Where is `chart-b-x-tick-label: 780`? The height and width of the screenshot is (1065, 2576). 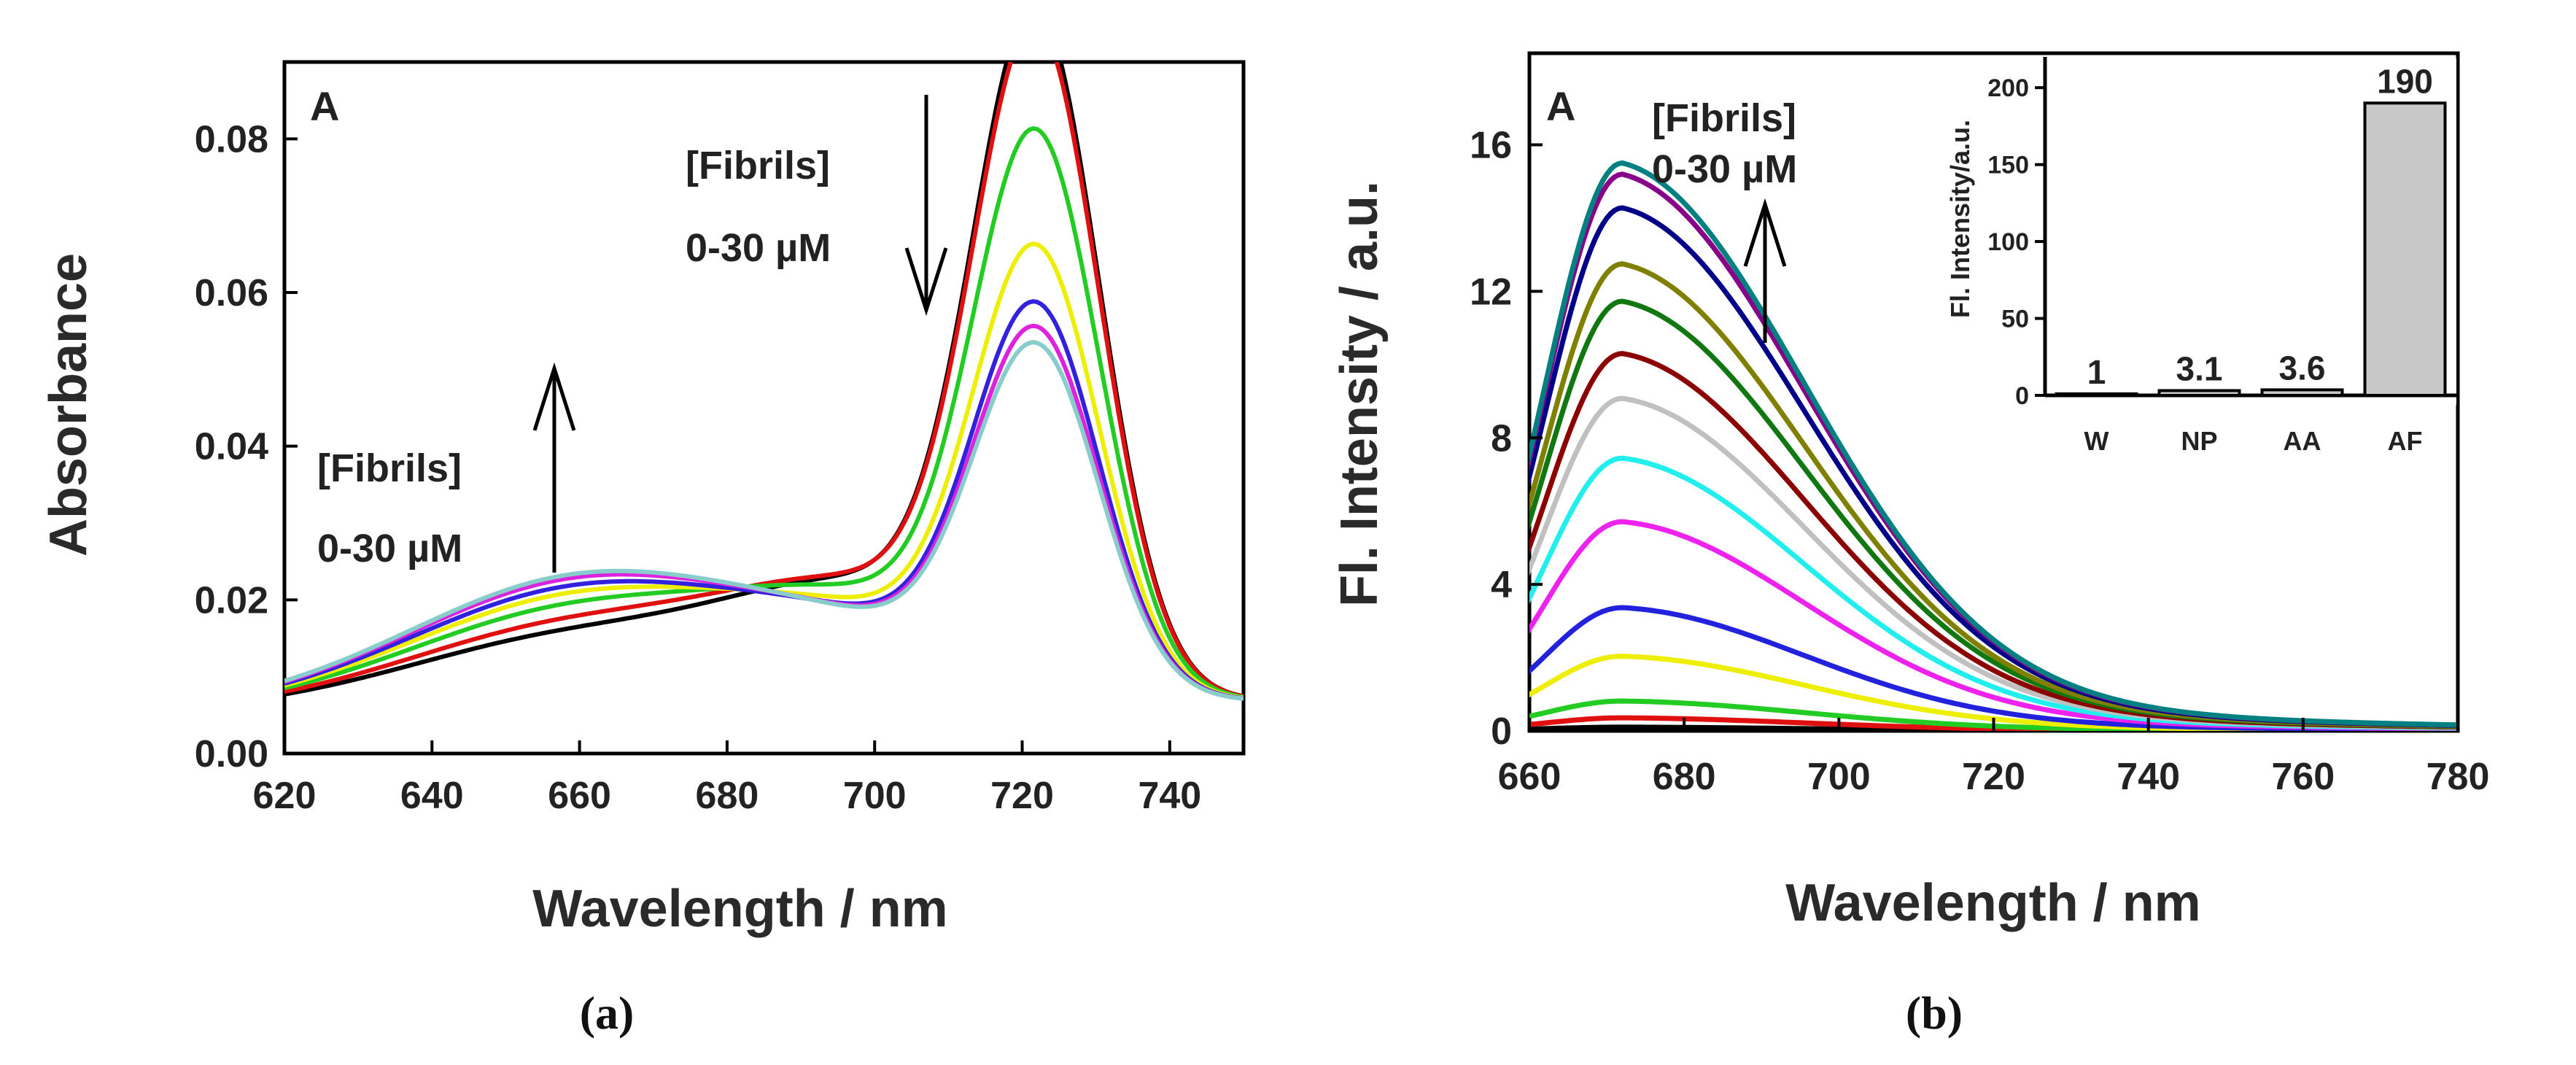
chart-b-x-tick-label: 780 is located at coordinates (2458, 777).